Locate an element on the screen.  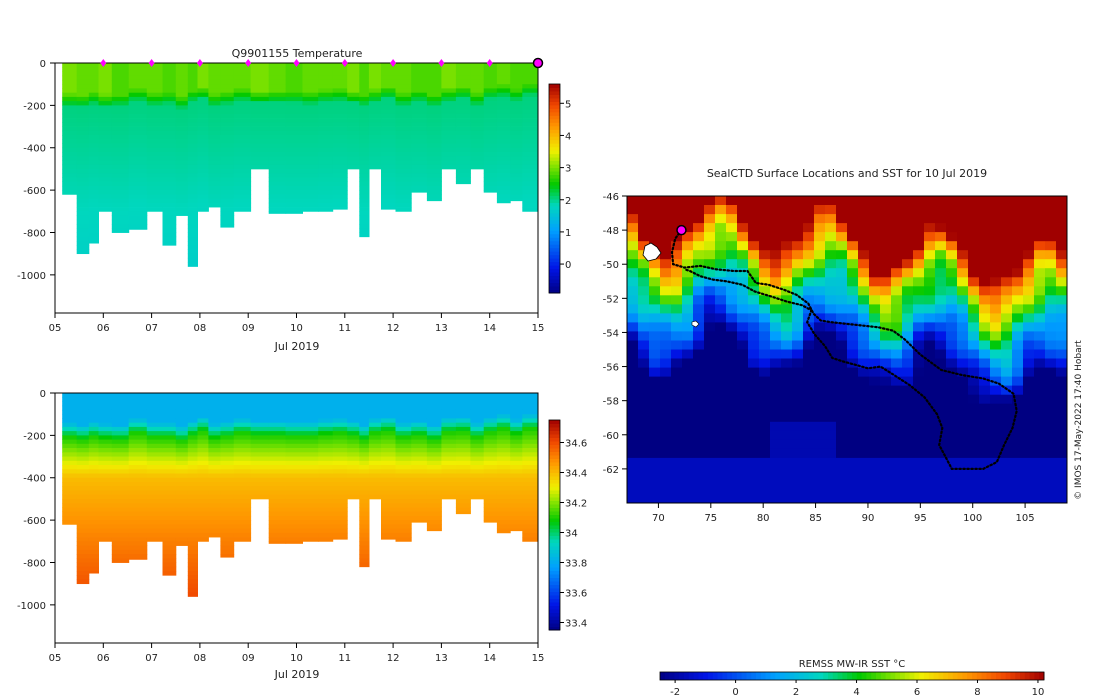
sst-colorbar-segment is located at coordinates (917, 676).